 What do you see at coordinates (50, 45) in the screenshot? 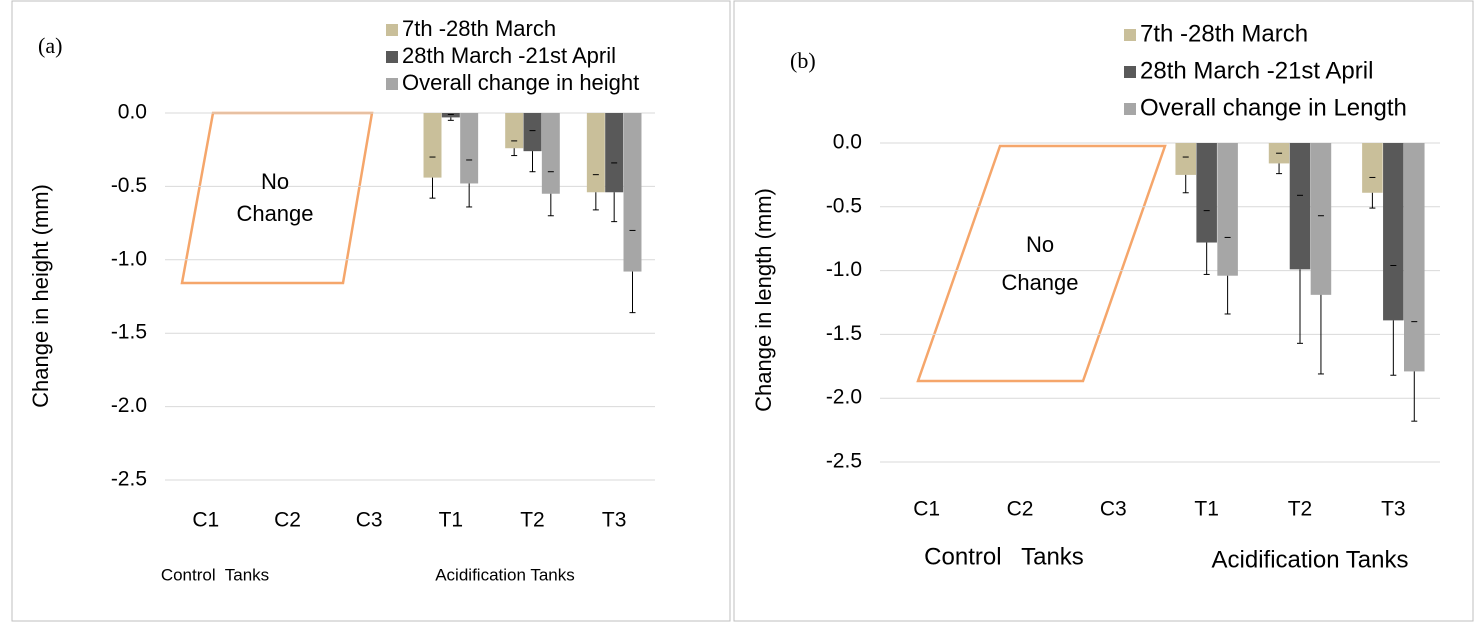
I see `panel-label: (a)` at bounding box center [50, 45].